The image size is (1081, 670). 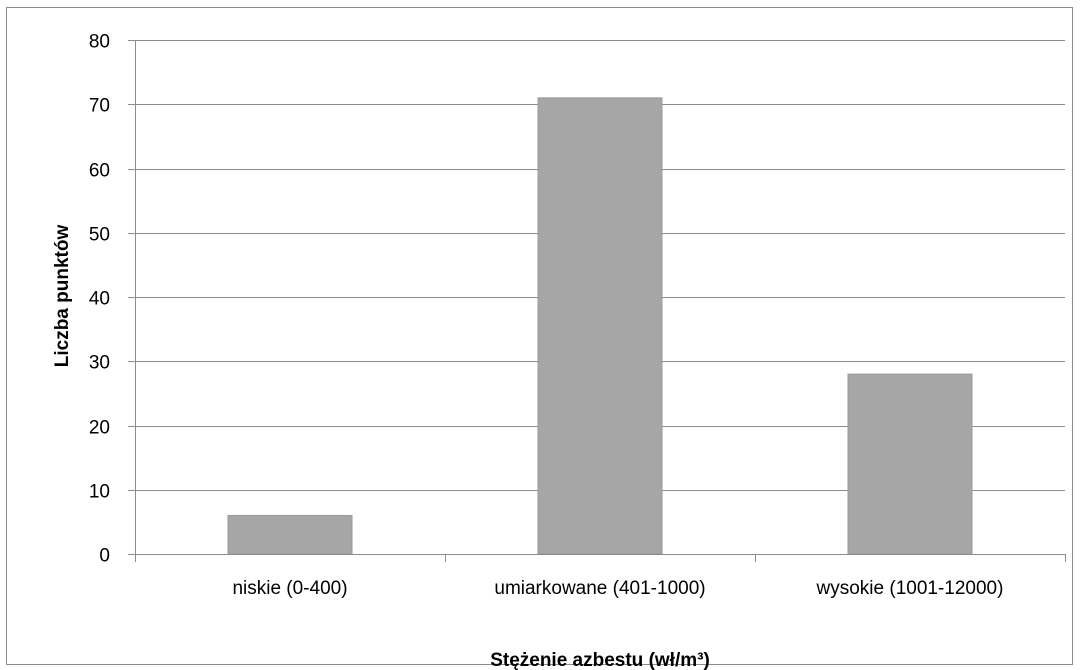 What do you see at coordinates (289, 588) in the screenshot?
I see `x-tick-label: niskie (0-400)` at bounding box center [289, 588].